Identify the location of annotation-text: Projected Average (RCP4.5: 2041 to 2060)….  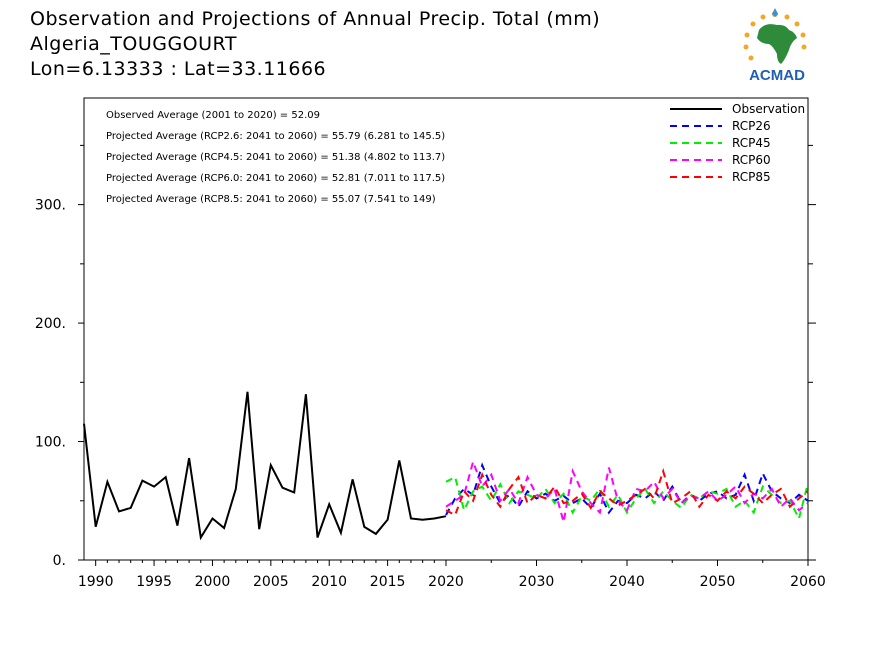
(275, 157).